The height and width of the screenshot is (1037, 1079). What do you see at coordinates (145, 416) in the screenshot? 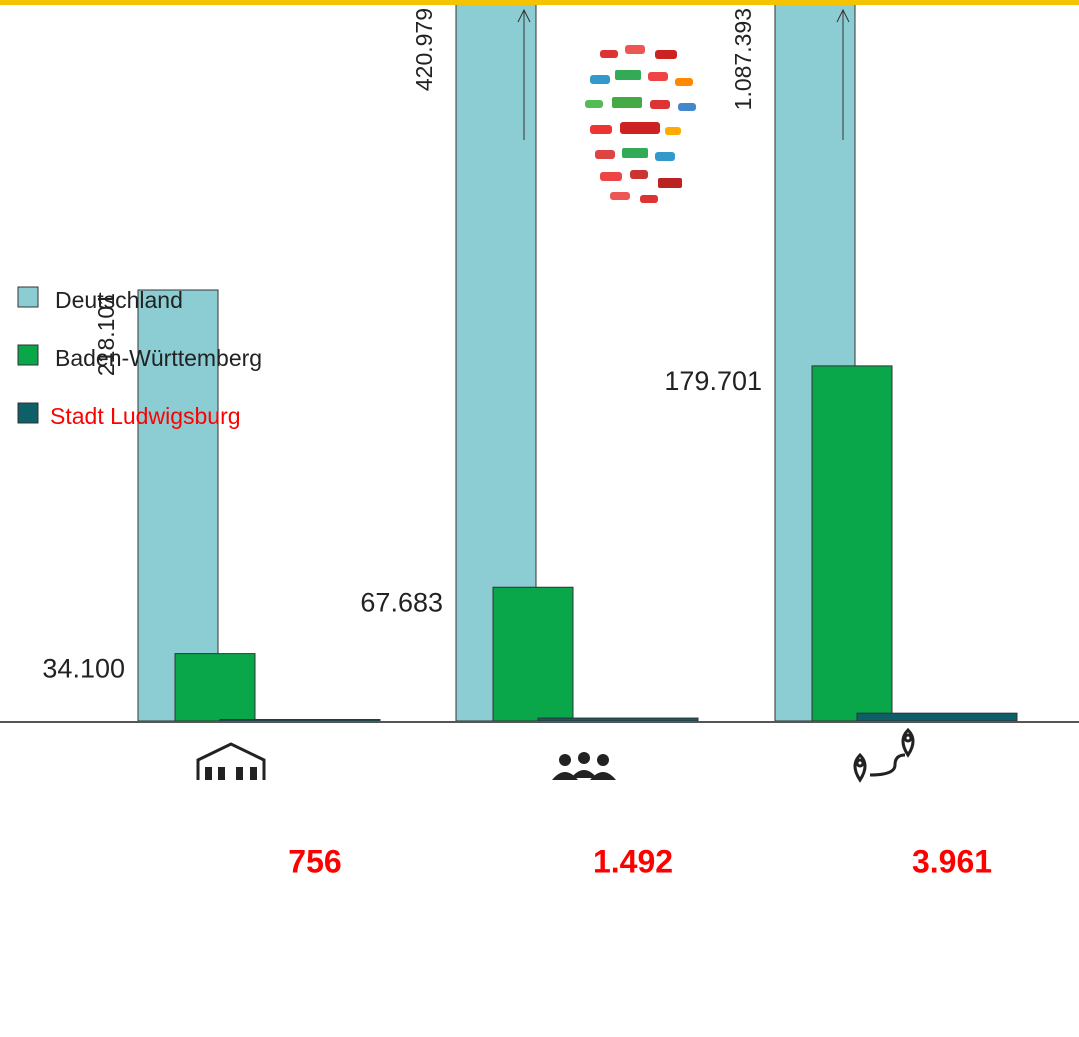
I see `legend-label: Stadt Ludwigsburg` at bounding box center [145, 416].